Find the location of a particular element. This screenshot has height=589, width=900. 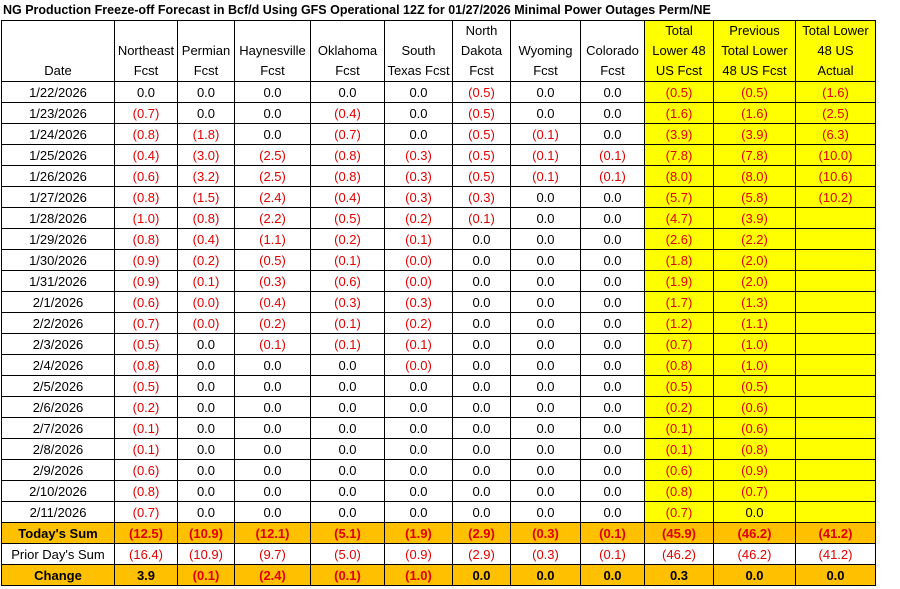

value-cell: (0.2) is located at coordinates (679, 407).